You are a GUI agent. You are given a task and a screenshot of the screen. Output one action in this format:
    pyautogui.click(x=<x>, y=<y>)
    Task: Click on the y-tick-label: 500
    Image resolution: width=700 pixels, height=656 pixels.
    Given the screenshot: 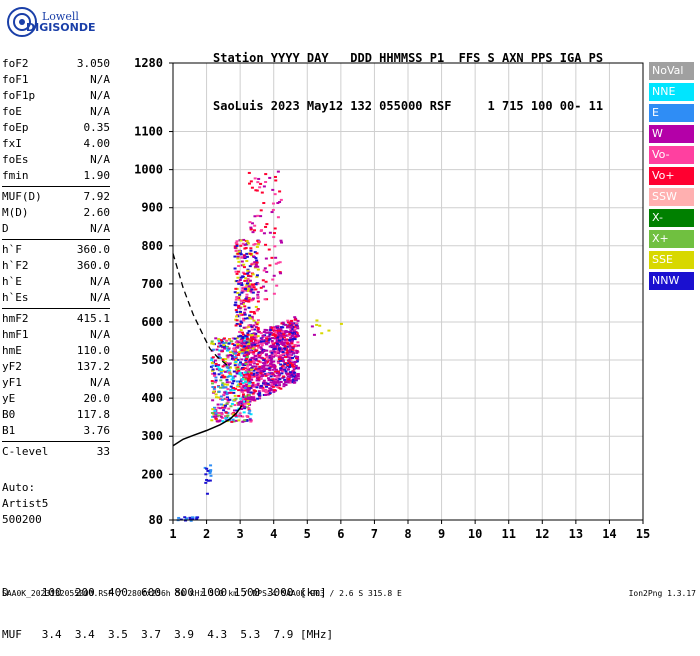 What is the action you would take?
    pyautogui.click(x=152, y=360)
    